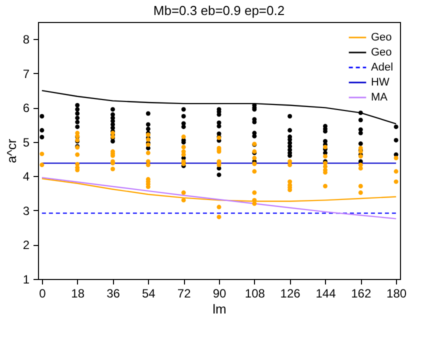 This screenshot has width=436, height=354. I want to click on line-series, so click(219, 198).